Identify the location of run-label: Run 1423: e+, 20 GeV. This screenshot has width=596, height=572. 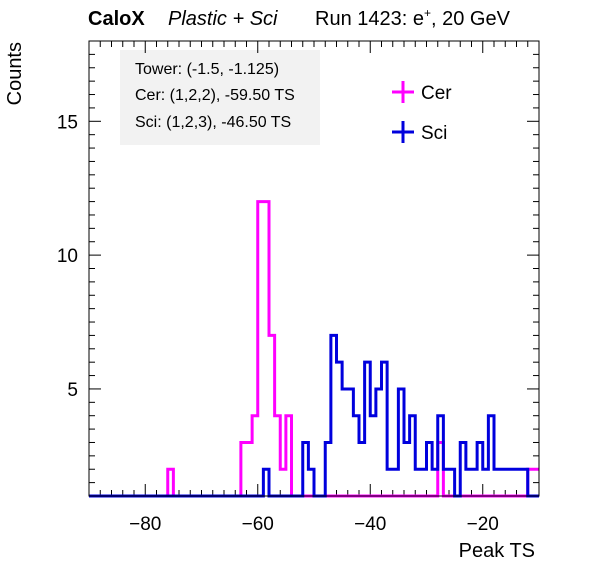
(413, 18).